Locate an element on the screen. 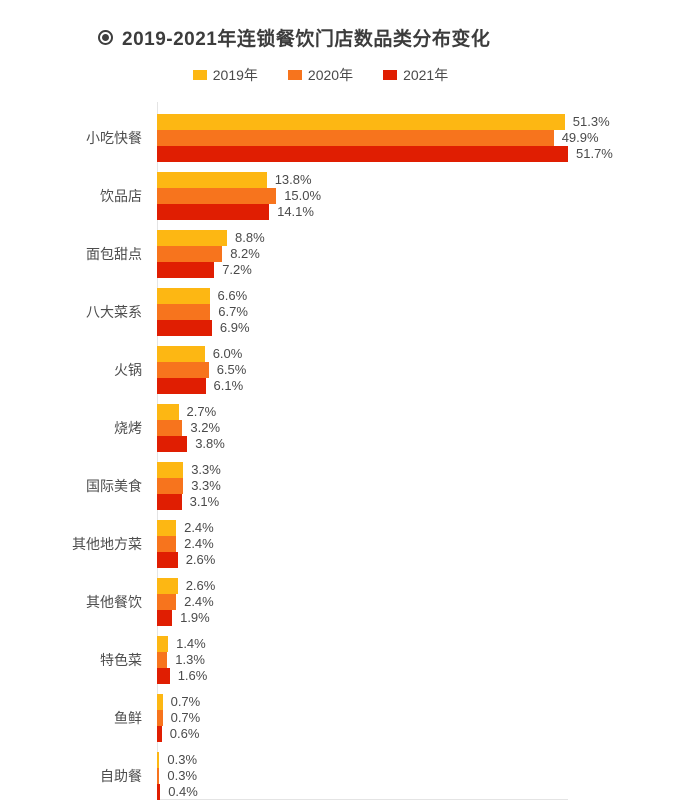 The height and width of the screenshot is (804, 691). bar-row: 3.1% is located at coordinates (424, 502).